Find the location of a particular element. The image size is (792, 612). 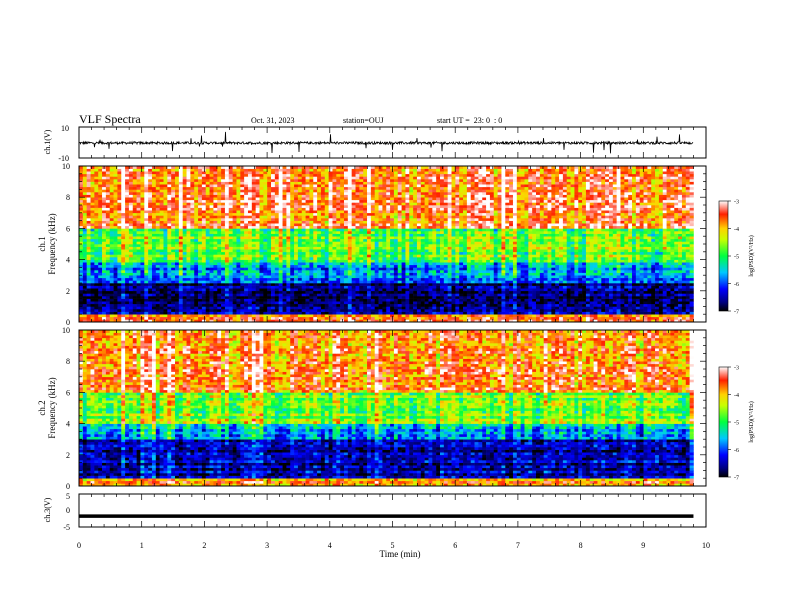

ch1-waveform-ylabel: ch.1(V) is located at coordinates (47, 141).